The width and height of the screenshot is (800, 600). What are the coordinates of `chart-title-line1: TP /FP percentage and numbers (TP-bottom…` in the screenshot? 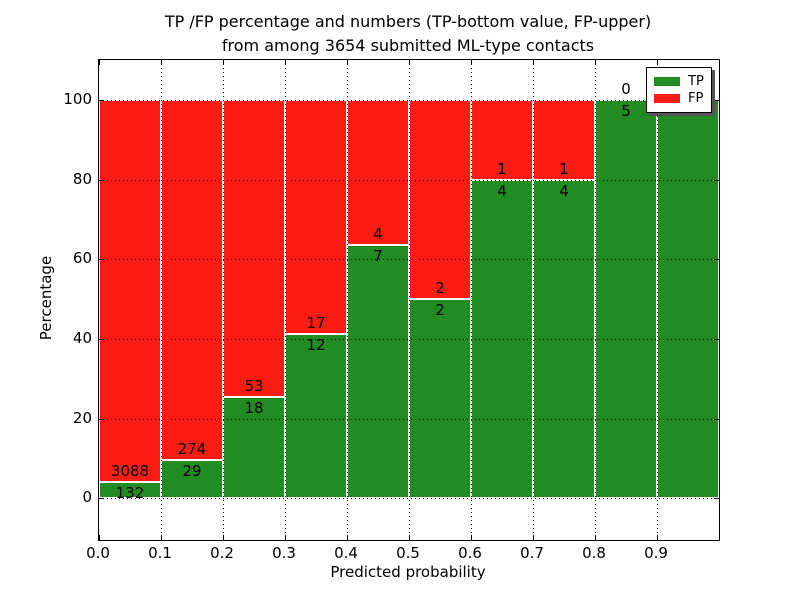 It's located at (408, 21).